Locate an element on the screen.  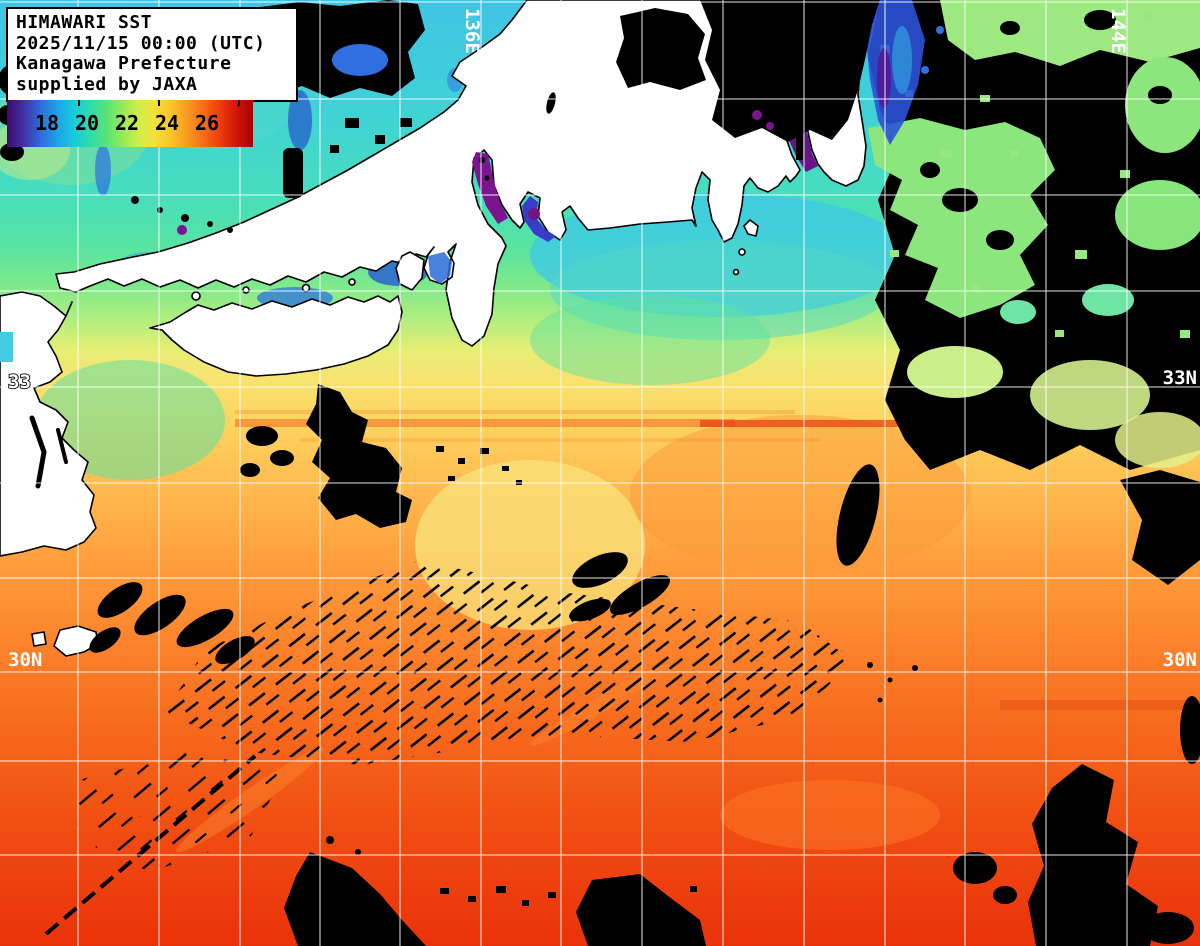
lon-label-144e: 144E is located at coordinates (1118, 31).